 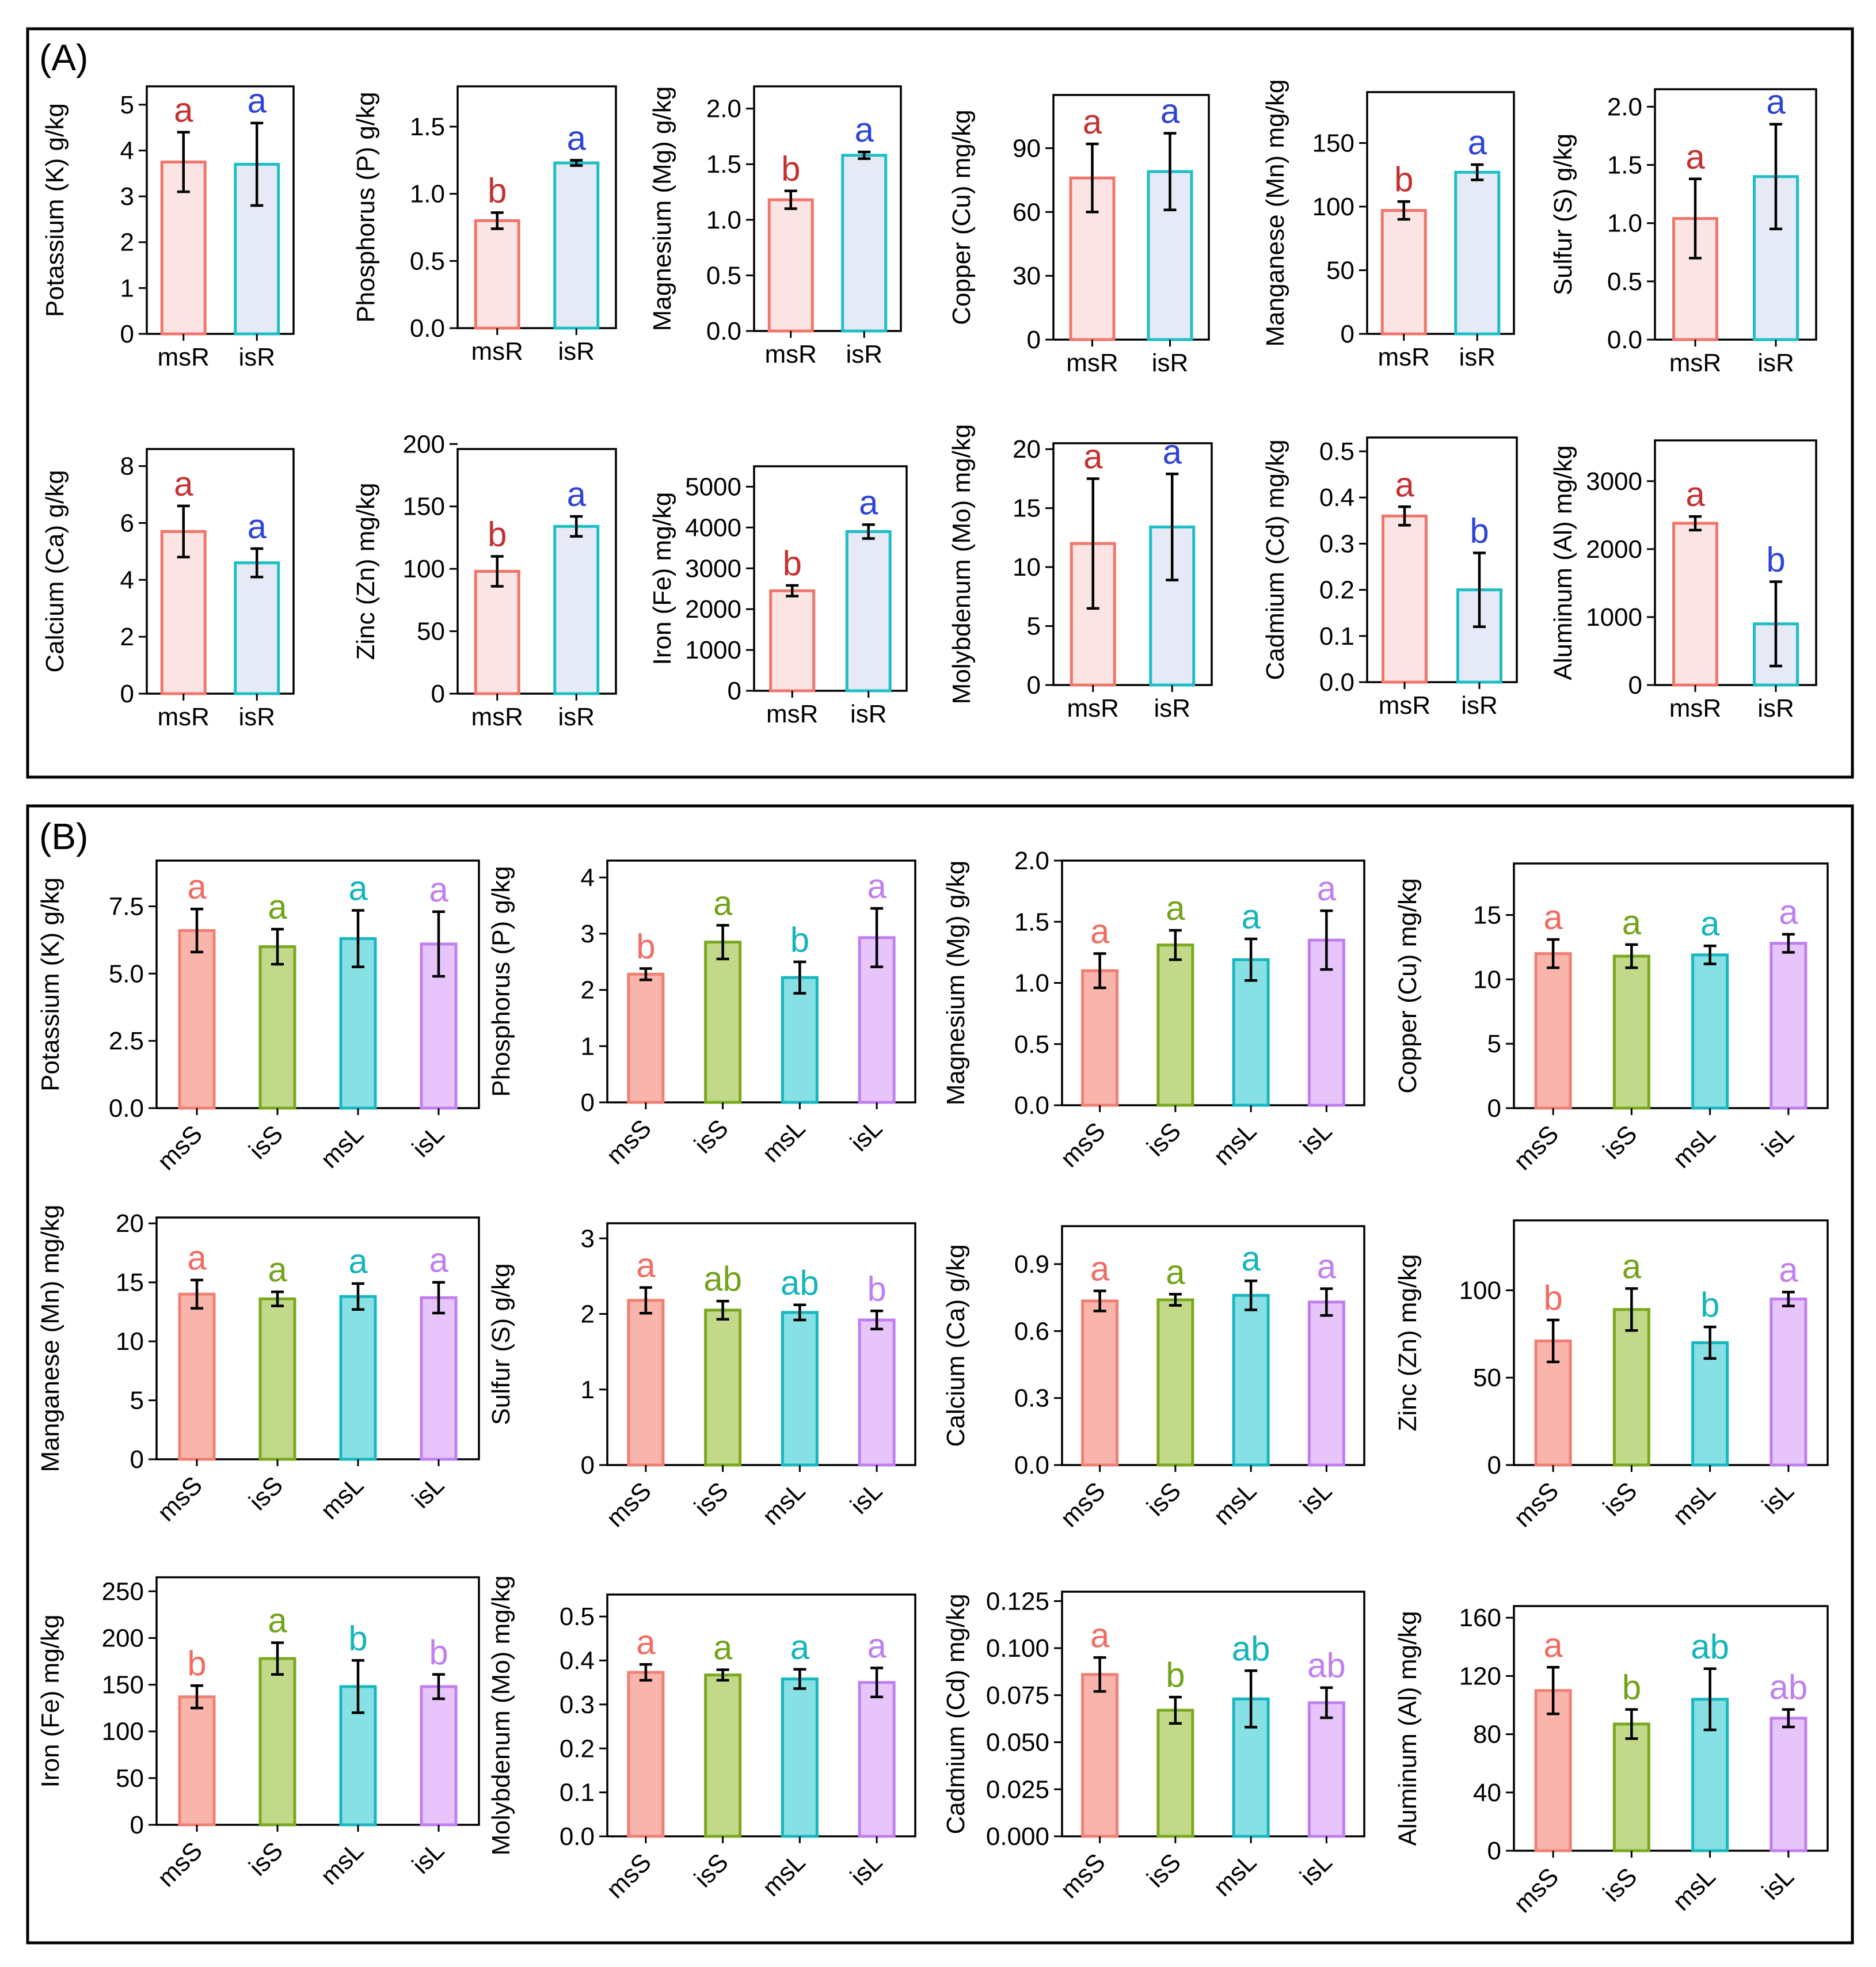 What do you see at coordinates (50, 1701) in the screenshot?
I see `y-axis-label: Iron (Fe) mg/kg` at bounding box center [50, 1701].